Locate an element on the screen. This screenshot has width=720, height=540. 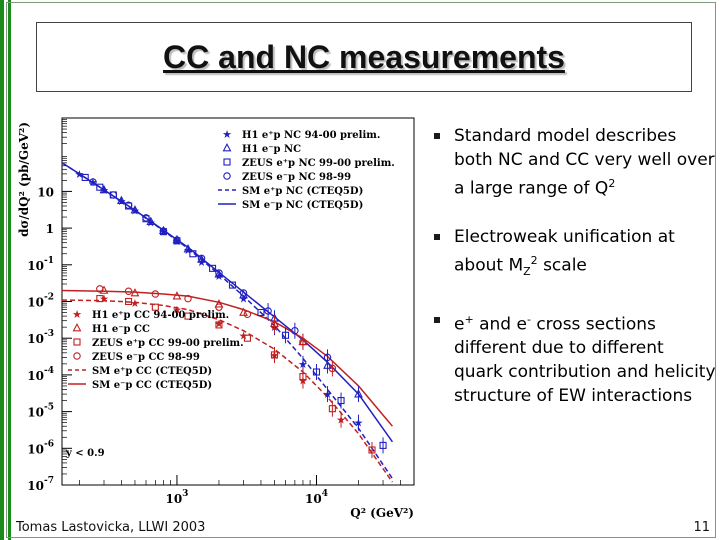
legend-nc-label: SM e⁺p NC (CTEQ5D) is located at coordinates (302, 191).